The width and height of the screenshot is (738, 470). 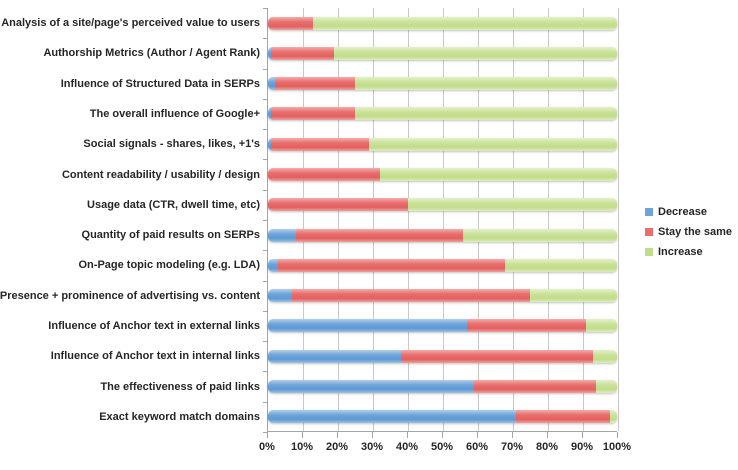 I want to click on x-tick-label: 70%, so click(x=512, y=447).